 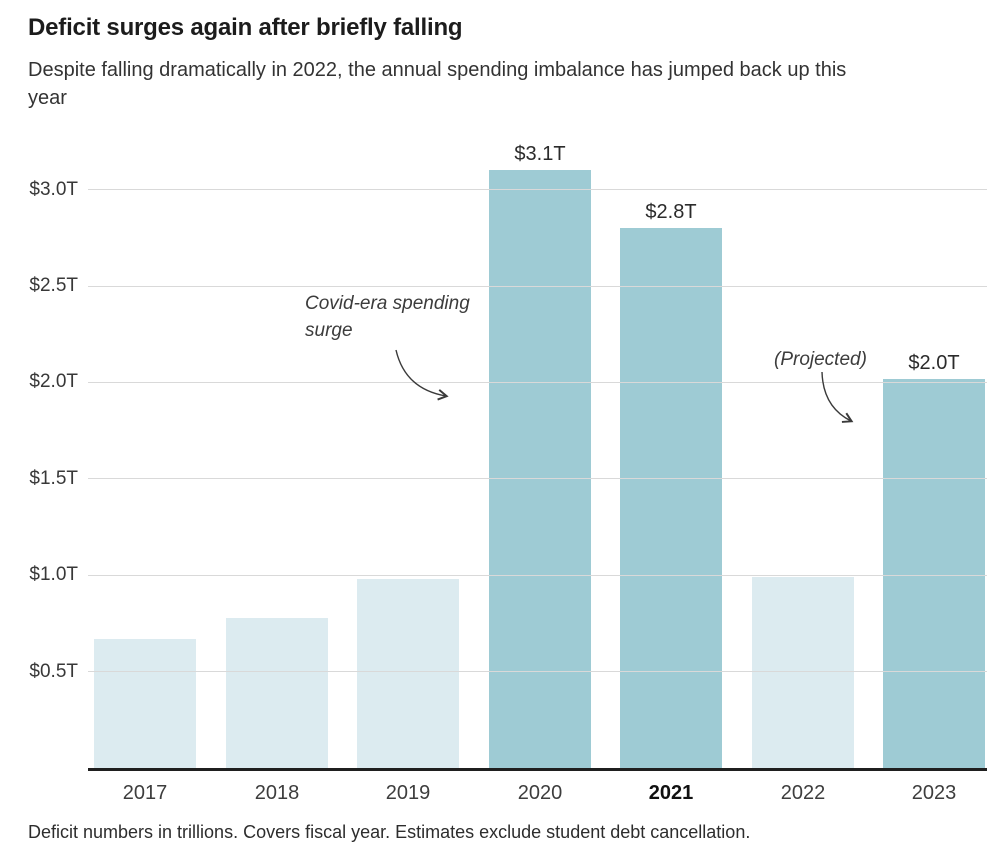 I want to click on bar-2021, so click(x=671, y=498).